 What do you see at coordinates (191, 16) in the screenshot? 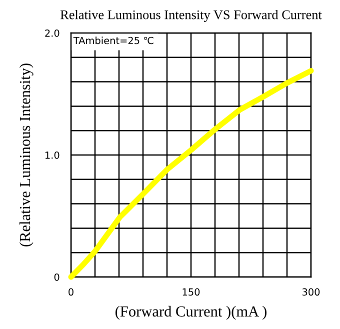
I see `chart-title: Relative Luminous Intensity VS Forward Current` at bounding box center [191, 16].